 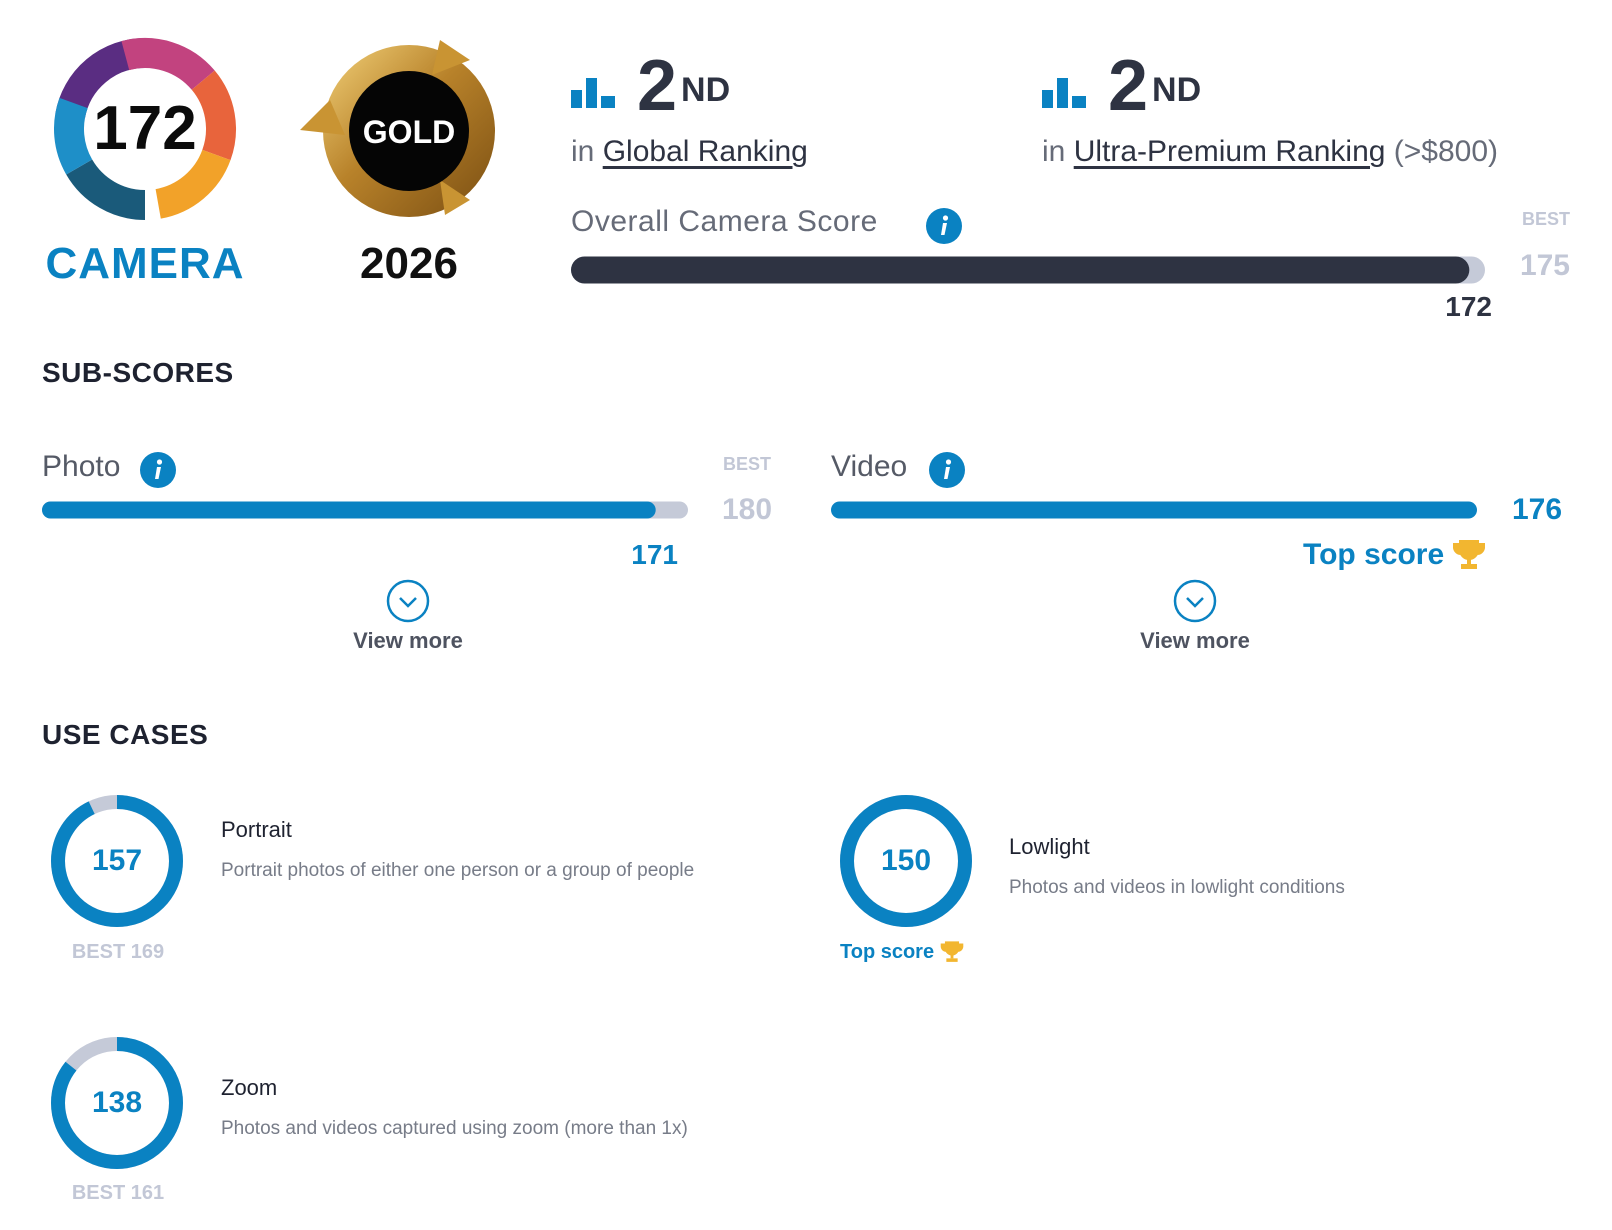 I want to click on badge-label: CAMERA, so click(x=145, y=263).